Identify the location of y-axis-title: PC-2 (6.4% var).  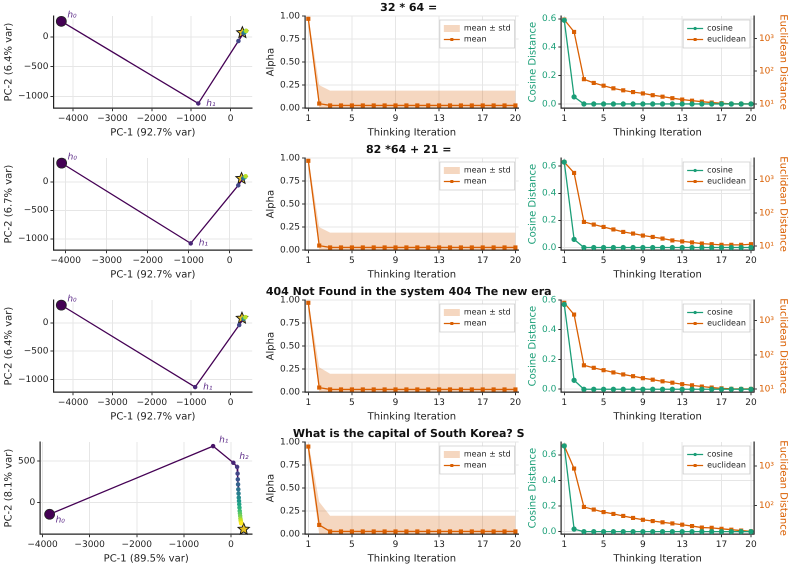
(9, 62).